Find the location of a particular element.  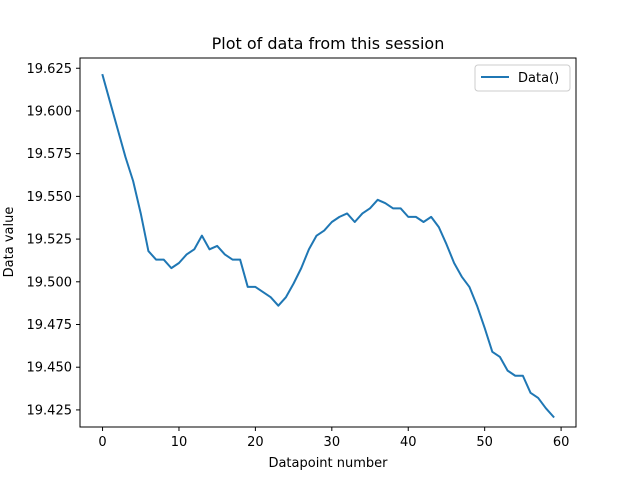

legend-box is located at coordinates (522, 78).